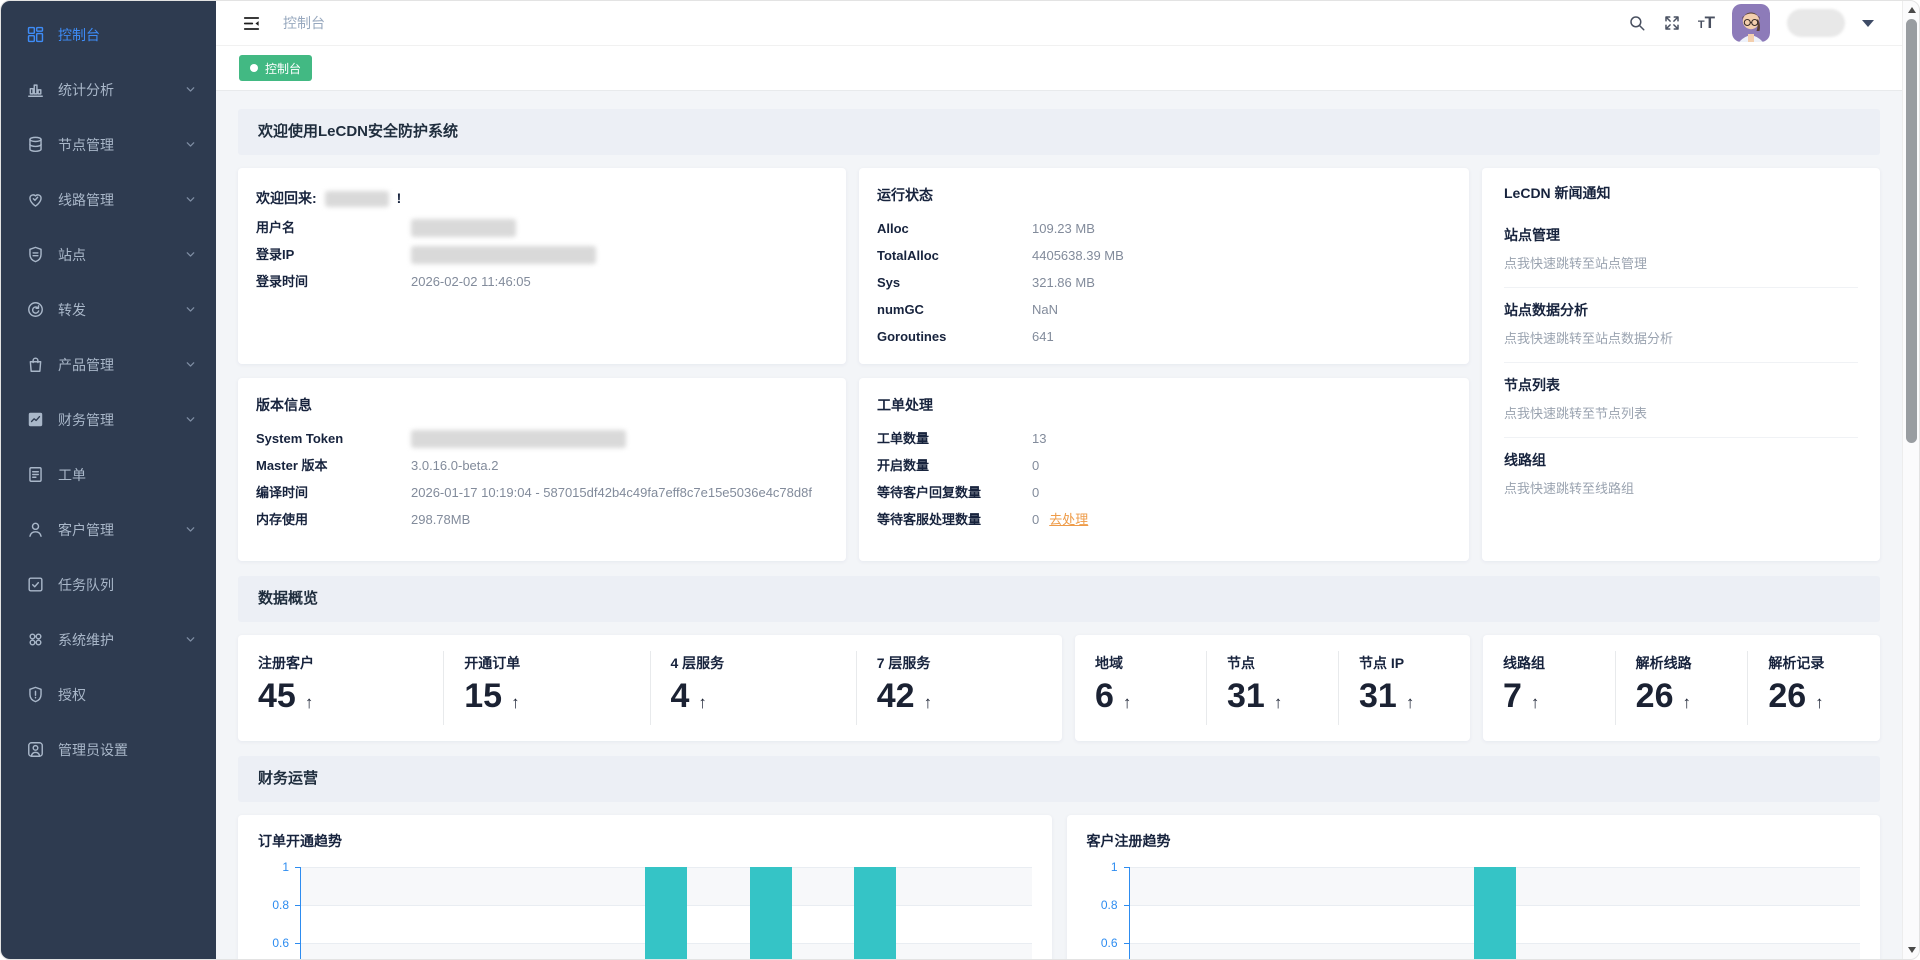 The image size is (1920, 960). Describe the element at coordinates (108, 639) in the screenshot. I see `sidebar-item-system: 系统维护` at that location.